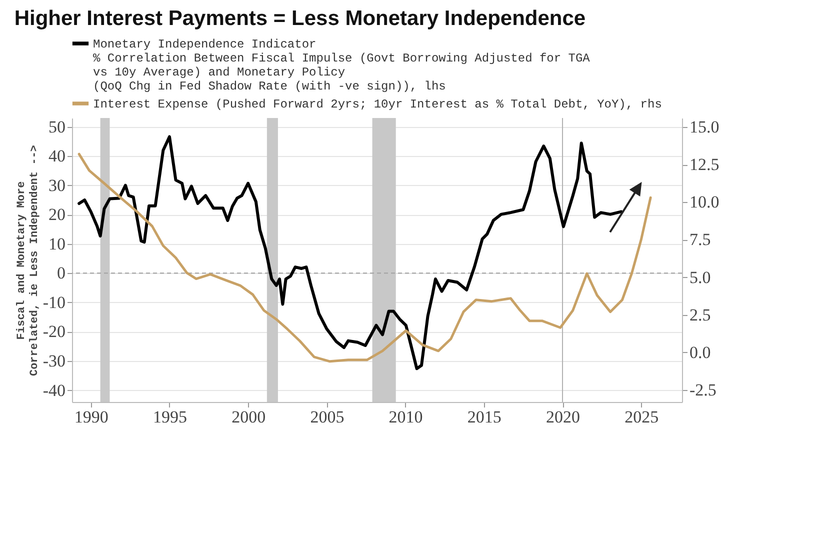 This screenshot has height=556, width=817. What do you see at coordinates (249, 417) in the screenshot?
I see `x-tick-label: 2000` at bounding box center [249, 417].